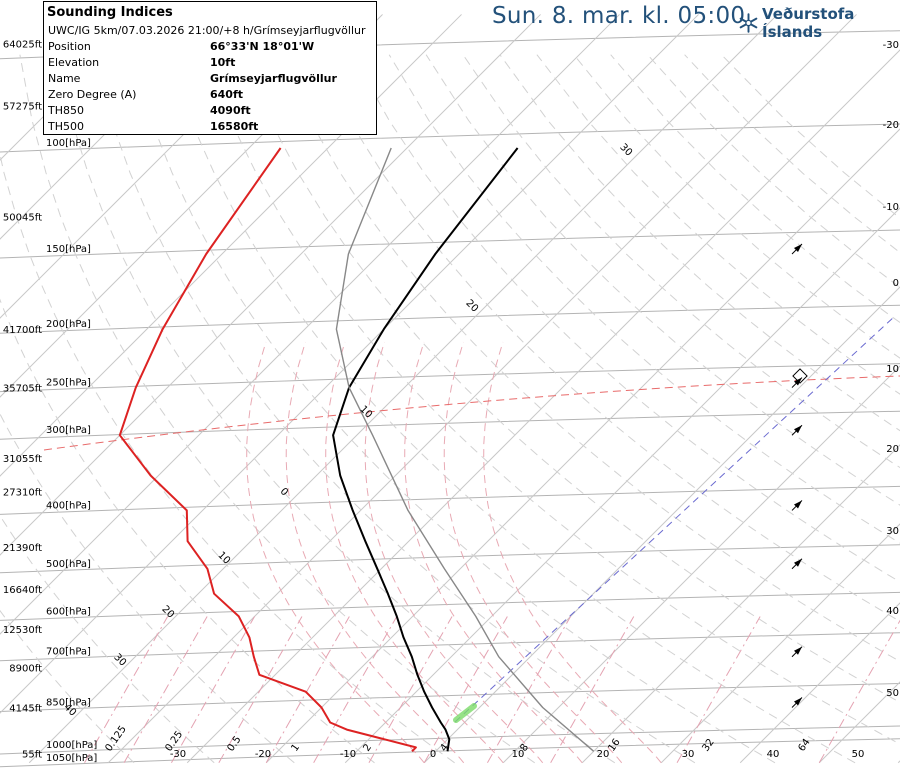 This screenshot has height=768, width=900. What do you see at coordinates (92, 94) in the screenshot?
I see `indices-label-zero-degree: Zero Degree (A)` at bounding box center [92, 94].